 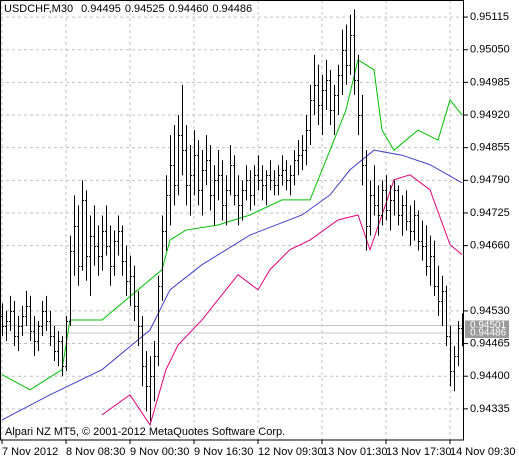 I want to click on y-tick-label: 0.94465, so click(x=490, y=343).